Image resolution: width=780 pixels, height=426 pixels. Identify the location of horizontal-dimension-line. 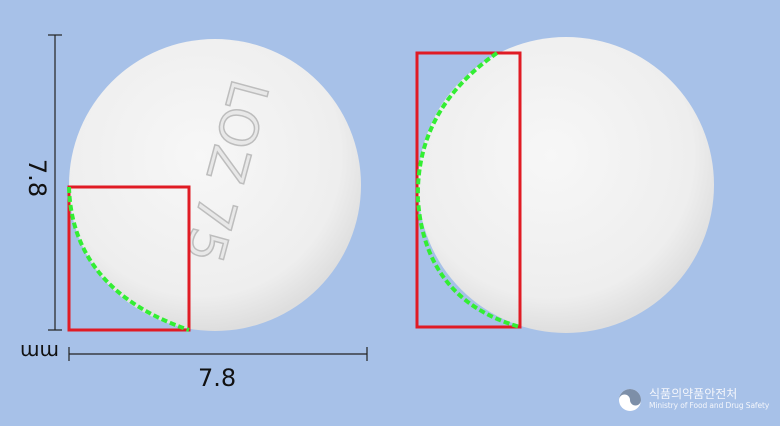
(218, 354).